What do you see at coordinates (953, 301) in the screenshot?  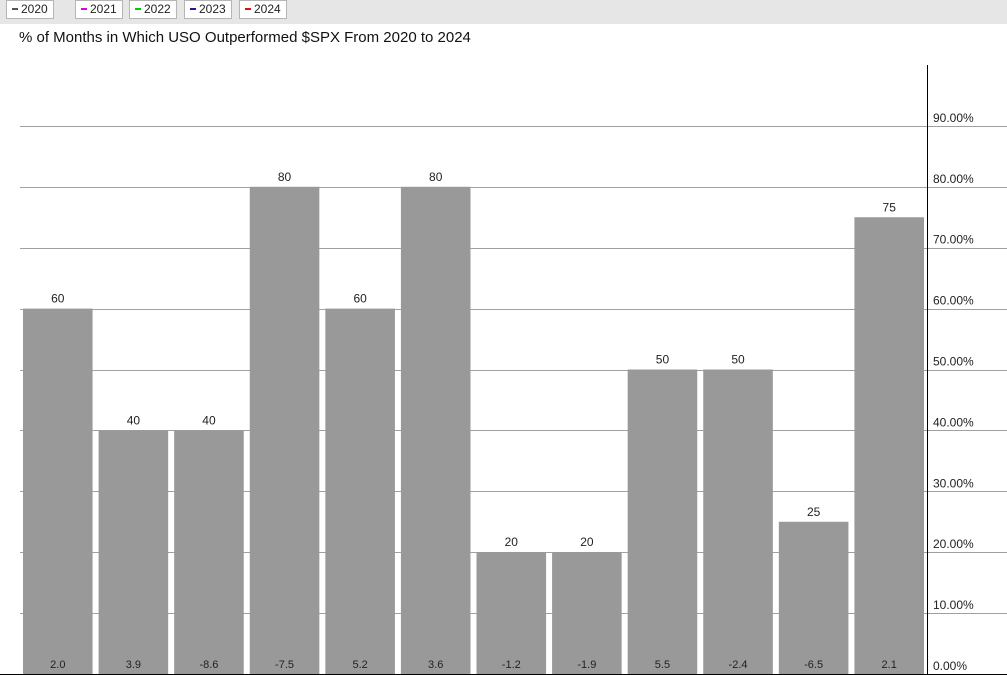 I see `y-tick-label: 60.00%` at bounding box center [953, 301].